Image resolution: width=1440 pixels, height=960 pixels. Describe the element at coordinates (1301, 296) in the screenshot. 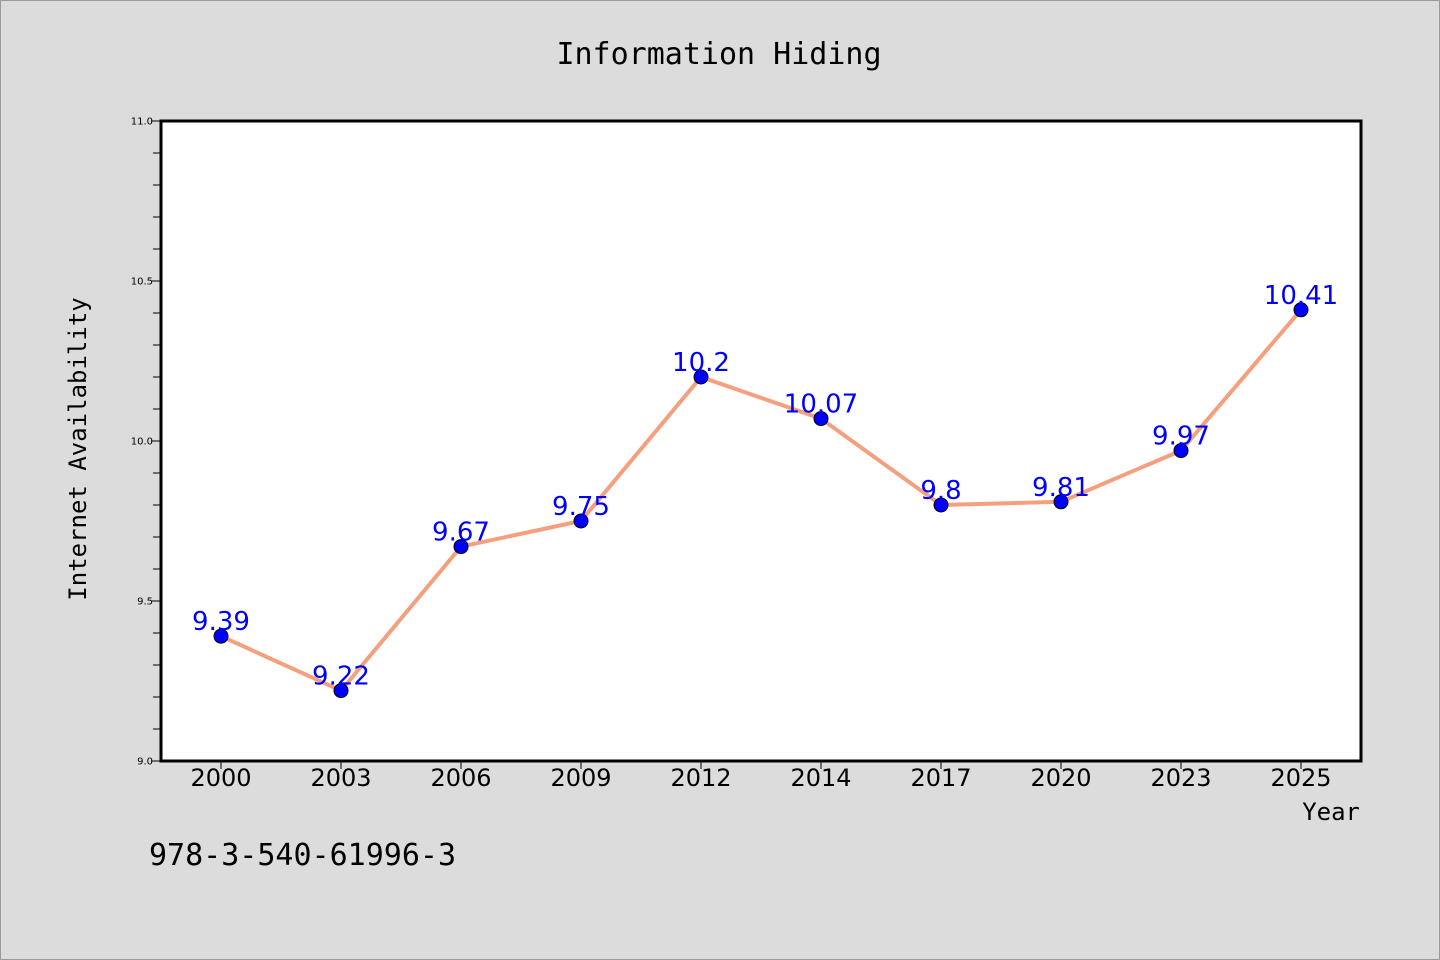

I see `data-label: 10.41` at that location.